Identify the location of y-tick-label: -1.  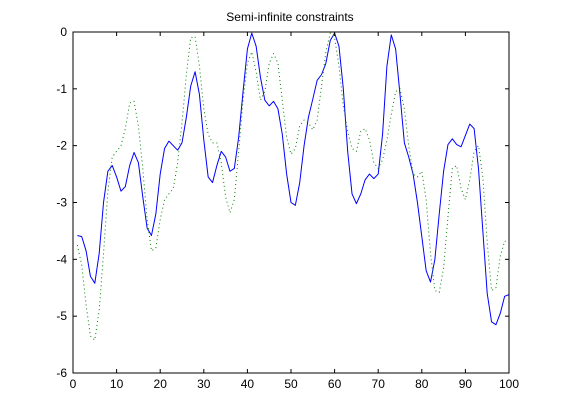
(61, 89).